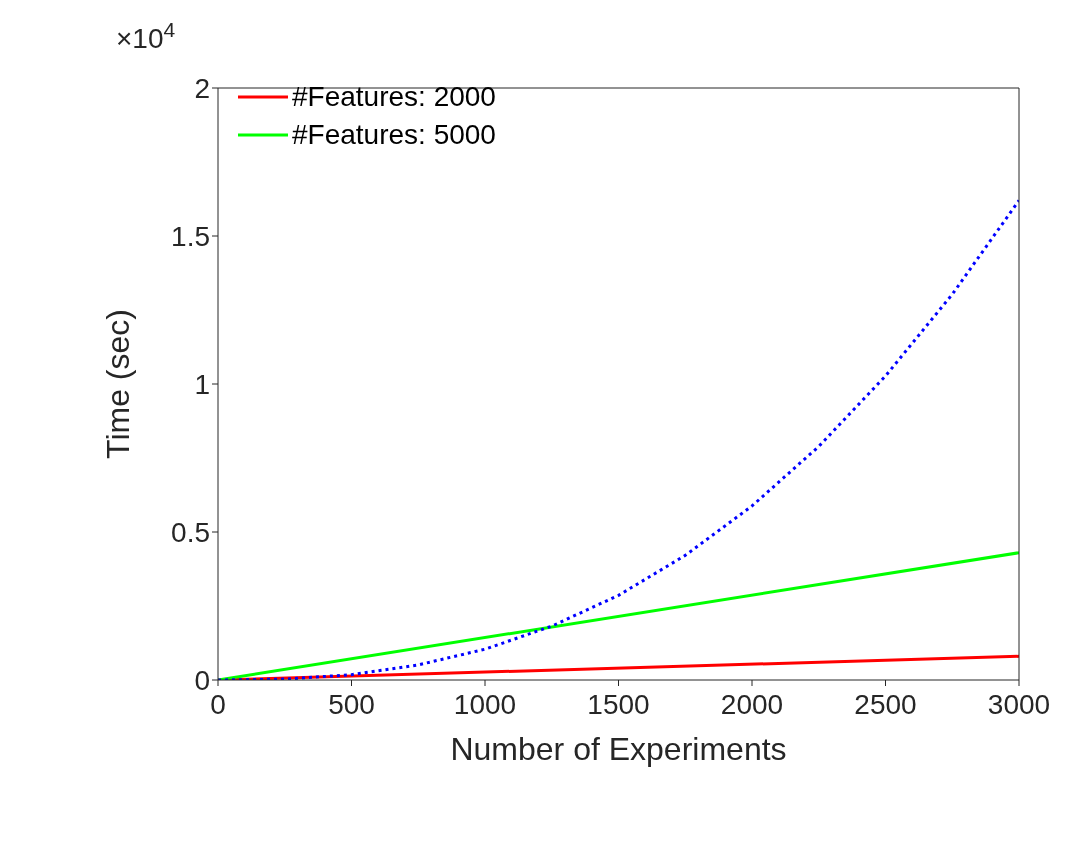  Describe the element at coordinates (190, 532) in the screenshot. I see `y-tick-label: 0.5` at that location.